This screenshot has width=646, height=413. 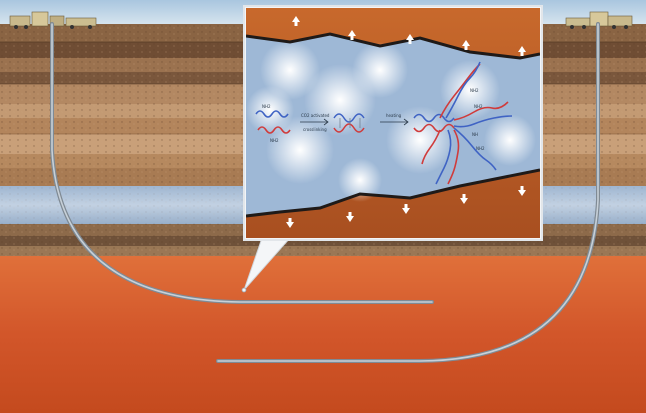 I want to click on polymer-cluster, so click(x=463, y=123).